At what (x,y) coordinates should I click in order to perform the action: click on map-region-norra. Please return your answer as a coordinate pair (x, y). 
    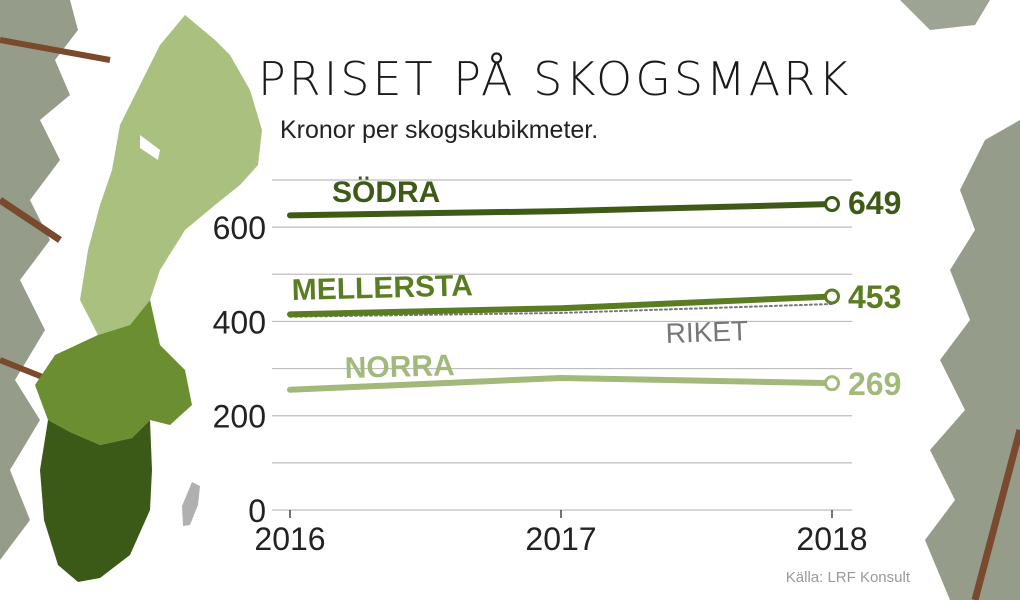
    Looking at the image, I should click on (171, 175).